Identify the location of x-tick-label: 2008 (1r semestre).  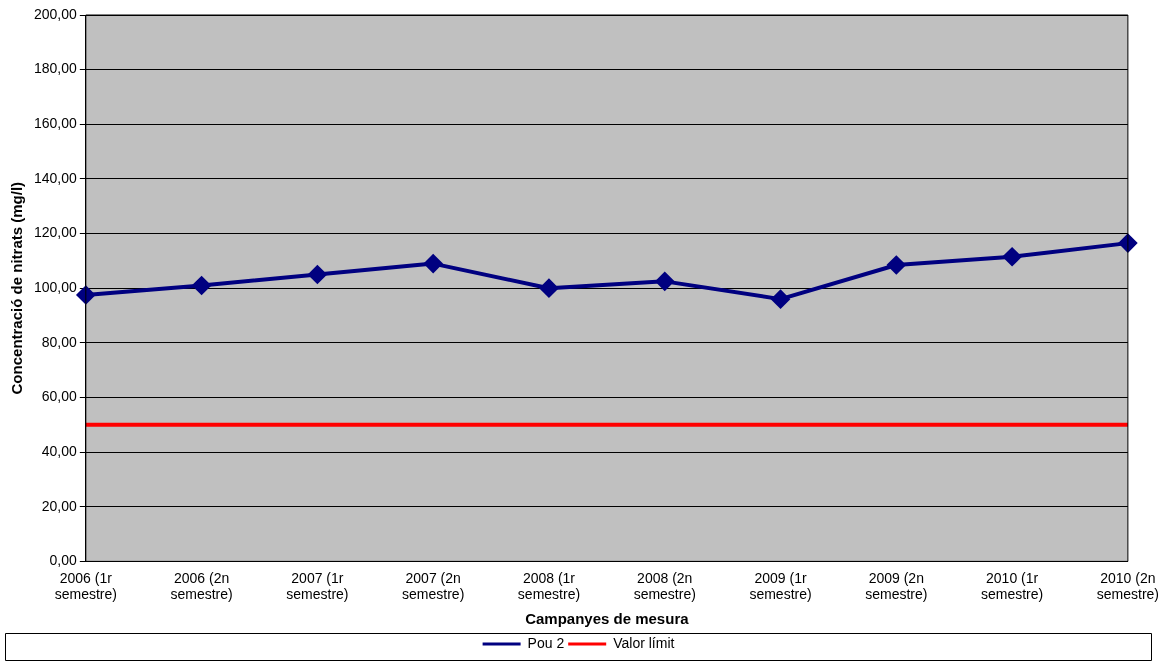
(549, 586).